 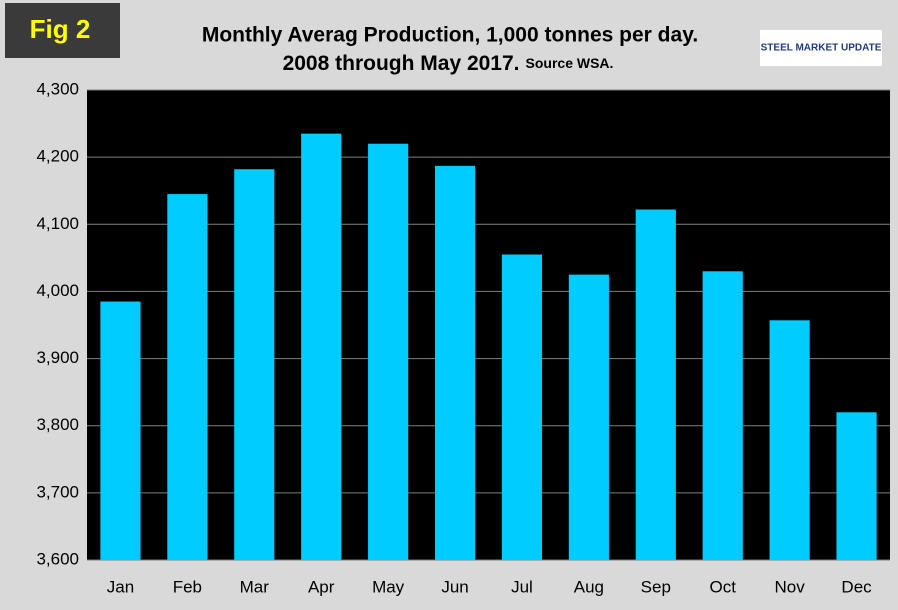 I want to click on x-tick-label: Feb, so click(x=187, y=586).